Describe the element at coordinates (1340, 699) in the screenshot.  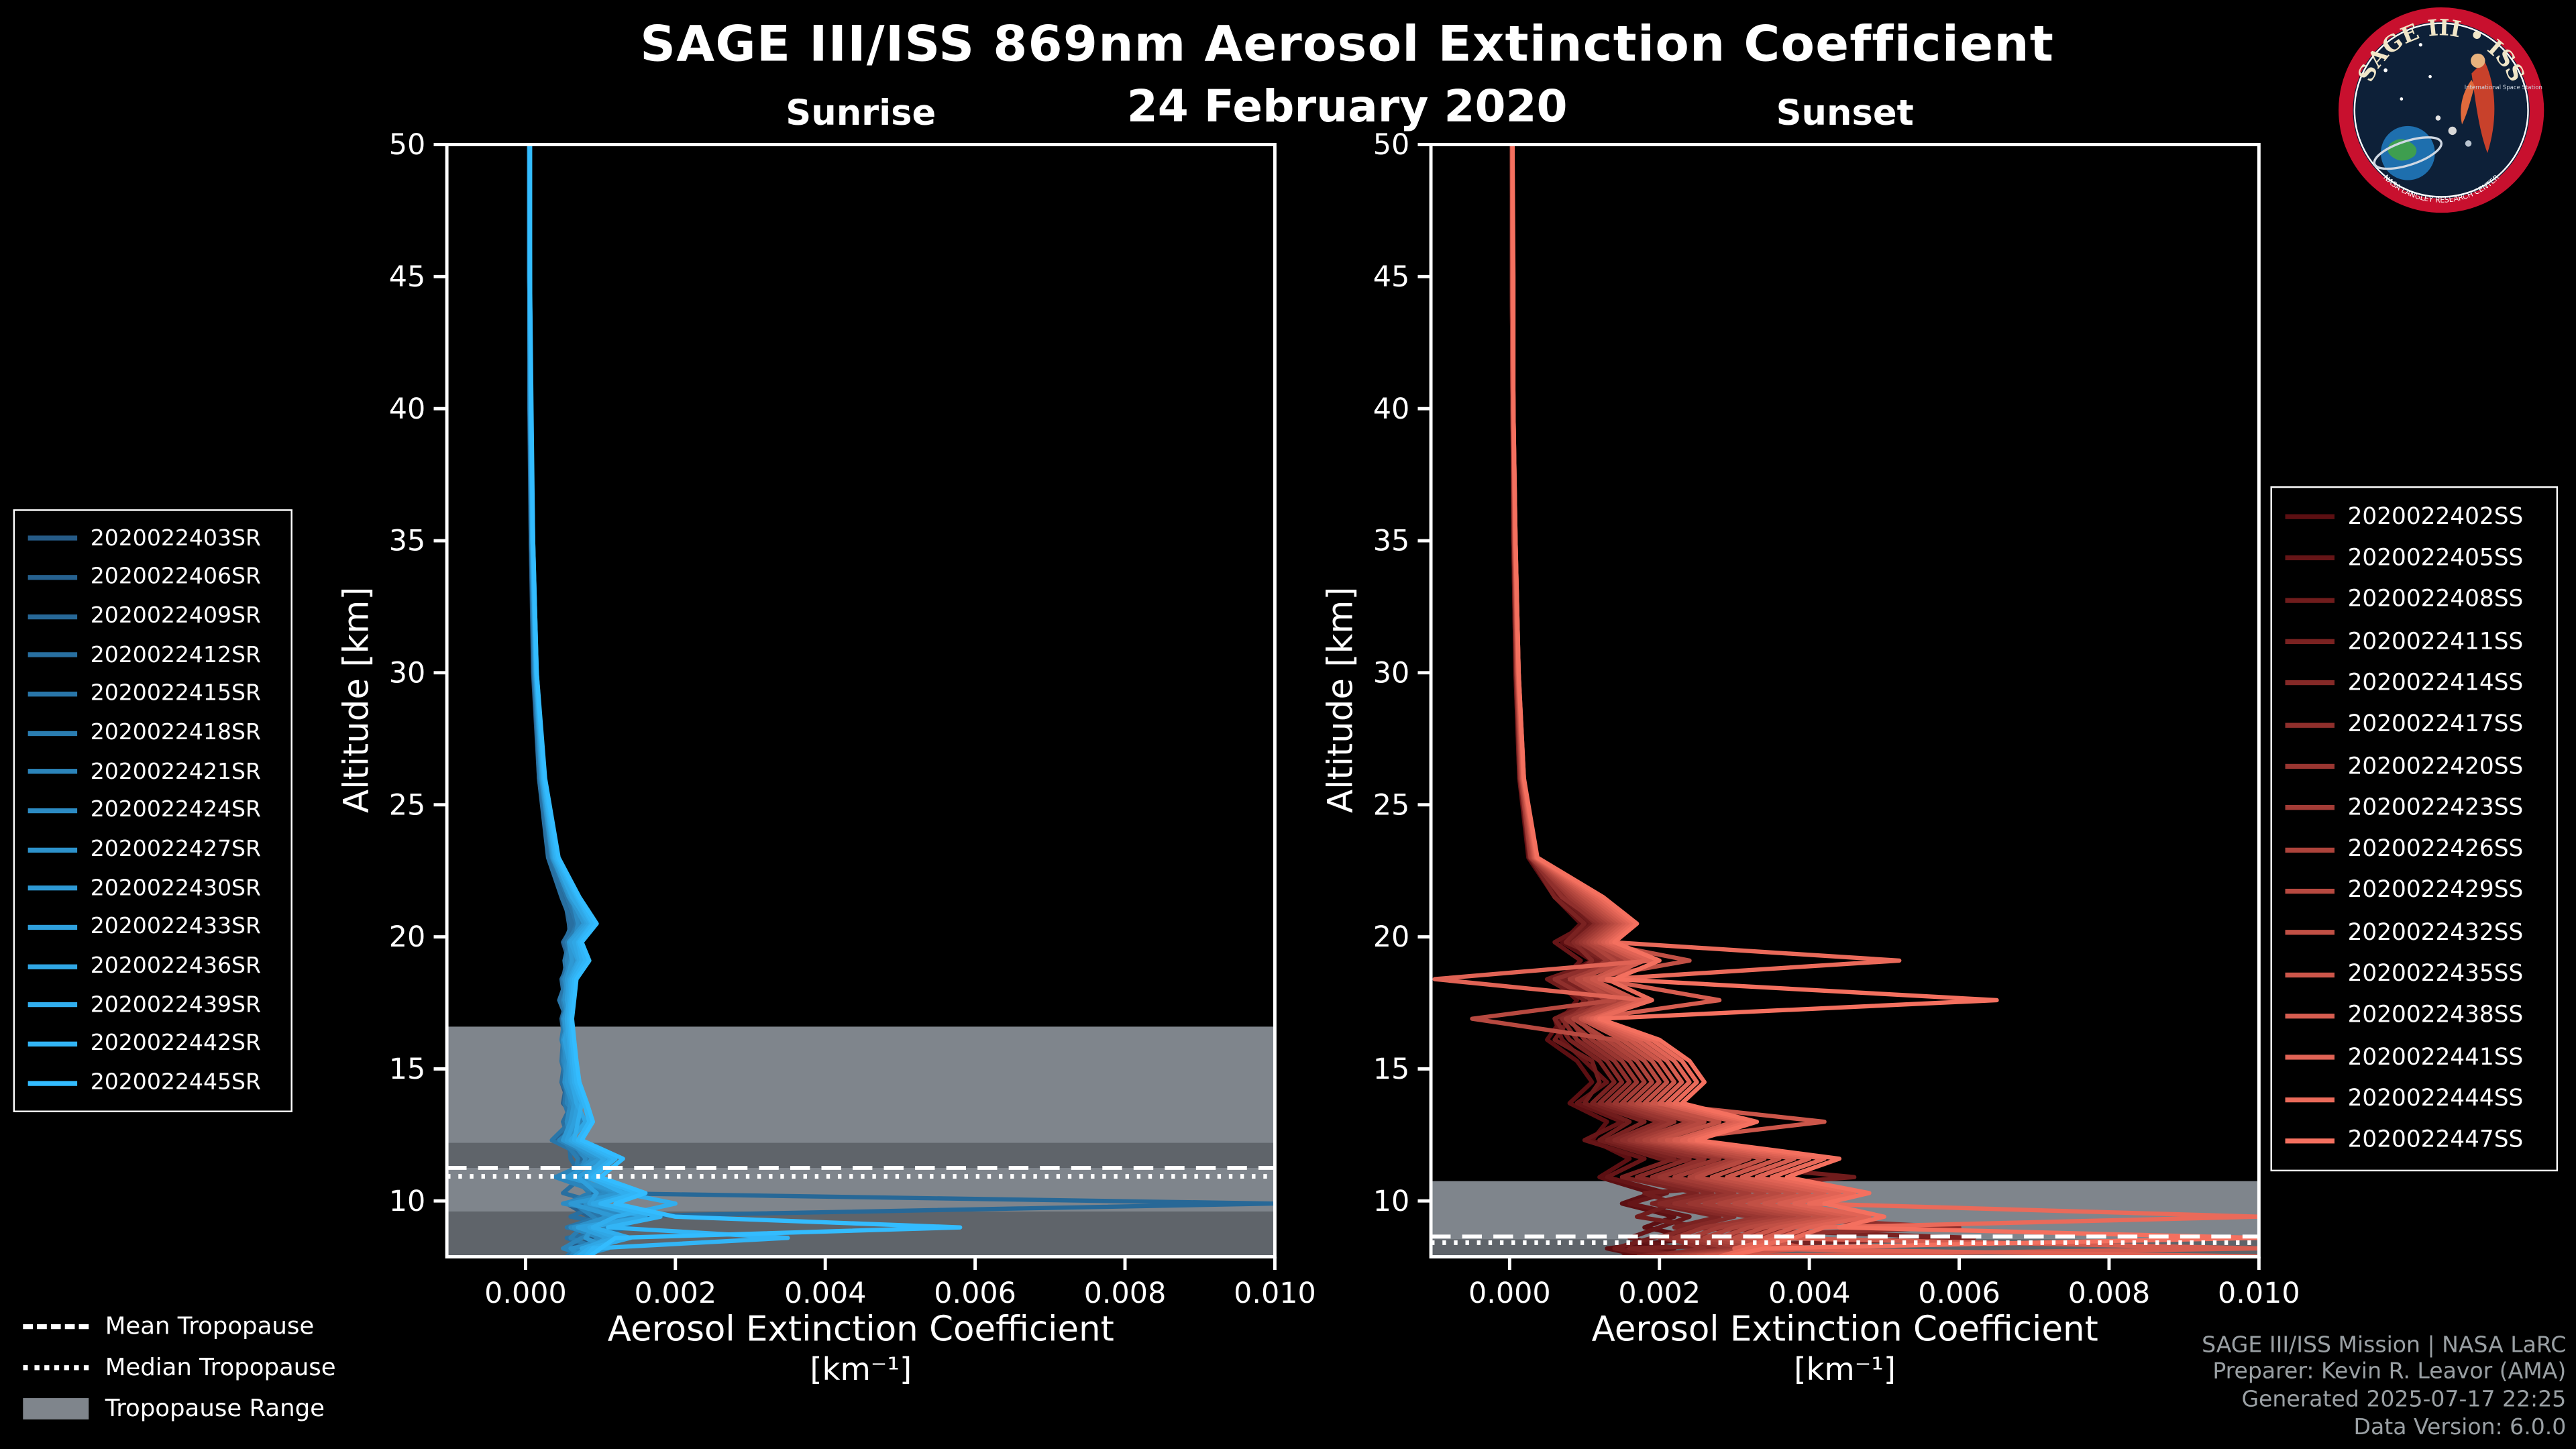
I see `sunset-y-axis-label: Altitude [km]` at that location.